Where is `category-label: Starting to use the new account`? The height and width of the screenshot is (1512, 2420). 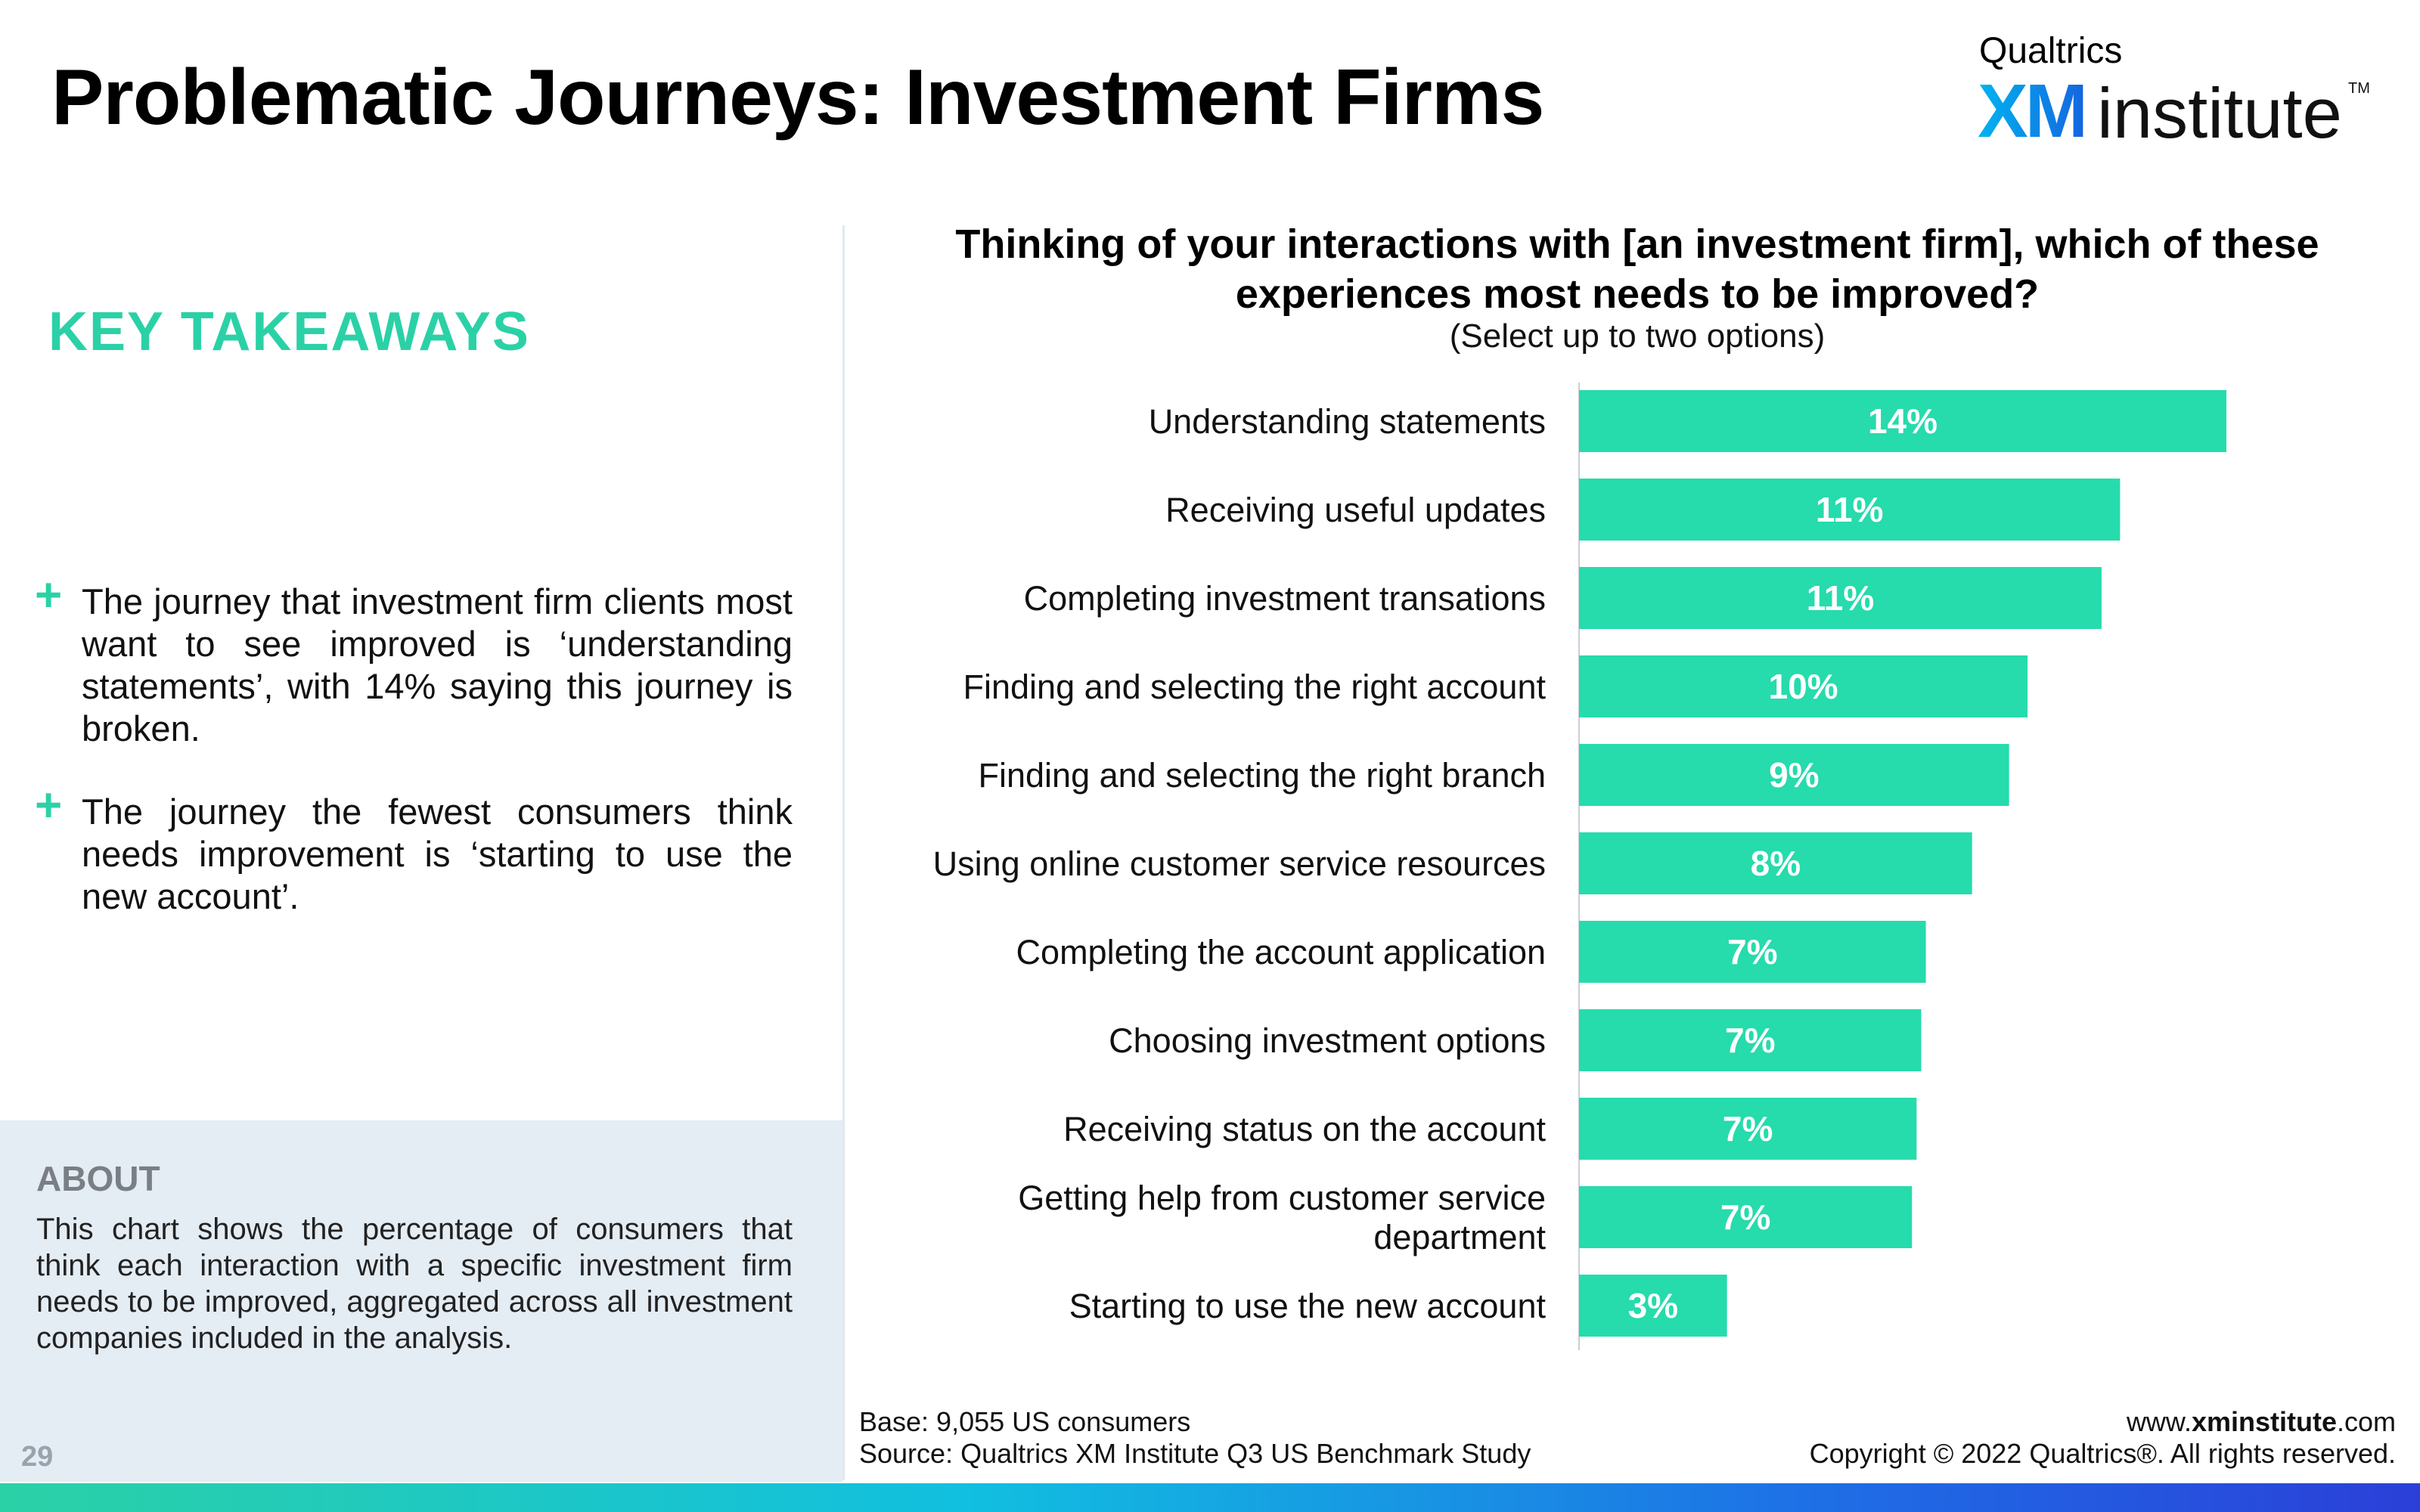
category-label: Starting to use the new account is located at coordinates (1308, 1306).